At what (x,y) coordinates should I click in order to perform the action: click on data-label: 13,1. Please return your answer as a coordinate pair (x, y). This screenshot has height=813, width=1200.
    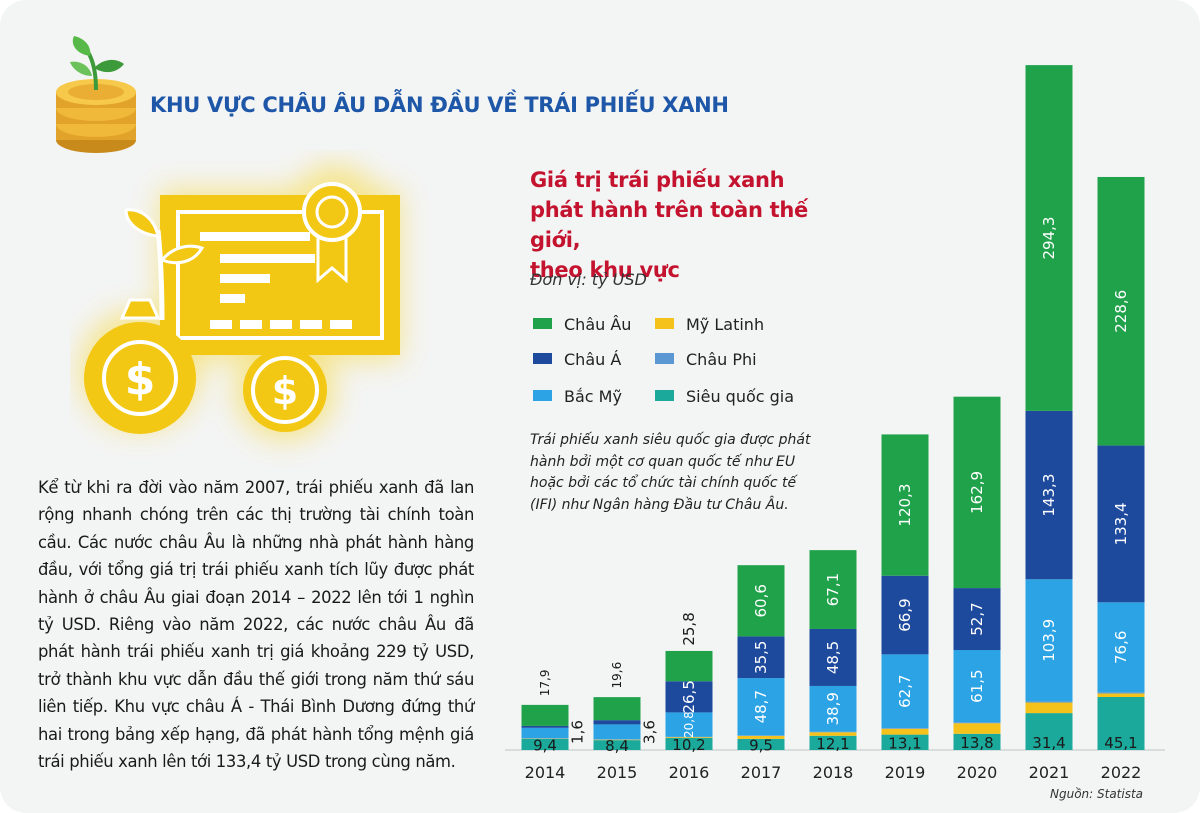
    Looking at the image, I should click on (904, 743).